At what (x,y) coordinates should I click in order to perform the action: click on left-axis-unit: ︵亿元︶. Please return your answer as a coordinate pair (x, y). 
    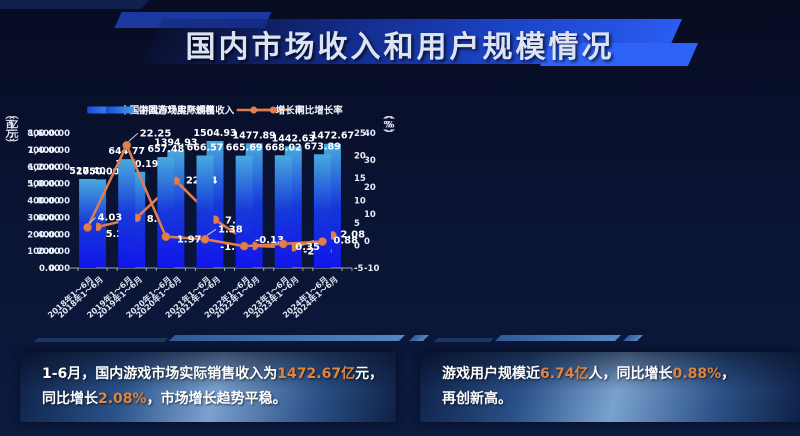
    Looking at the image, I should click on (13, 130).